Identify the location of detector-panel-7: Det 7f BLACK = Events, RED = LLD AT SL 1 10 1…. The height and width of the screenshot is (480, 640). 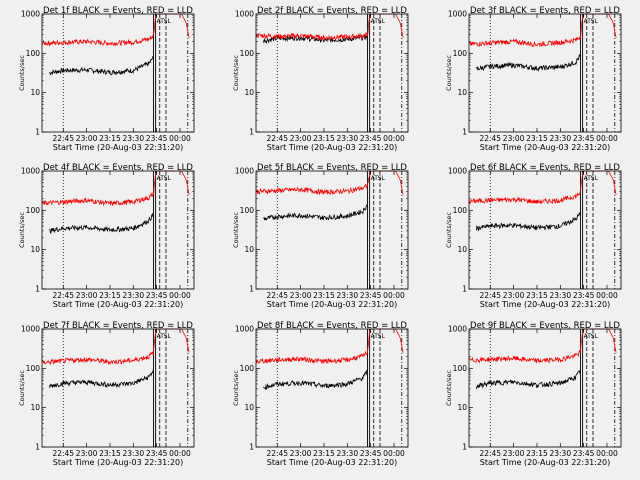
(106, 394).